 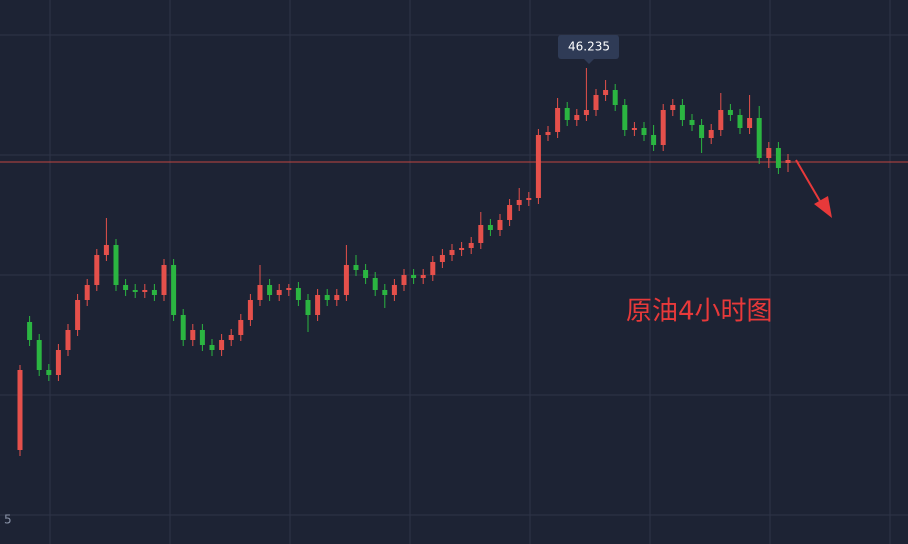 What do you see at coordinates (699, 312) in the screenshot?
I see `annotation: 原油4小时图` at bounding box center [699, 312].